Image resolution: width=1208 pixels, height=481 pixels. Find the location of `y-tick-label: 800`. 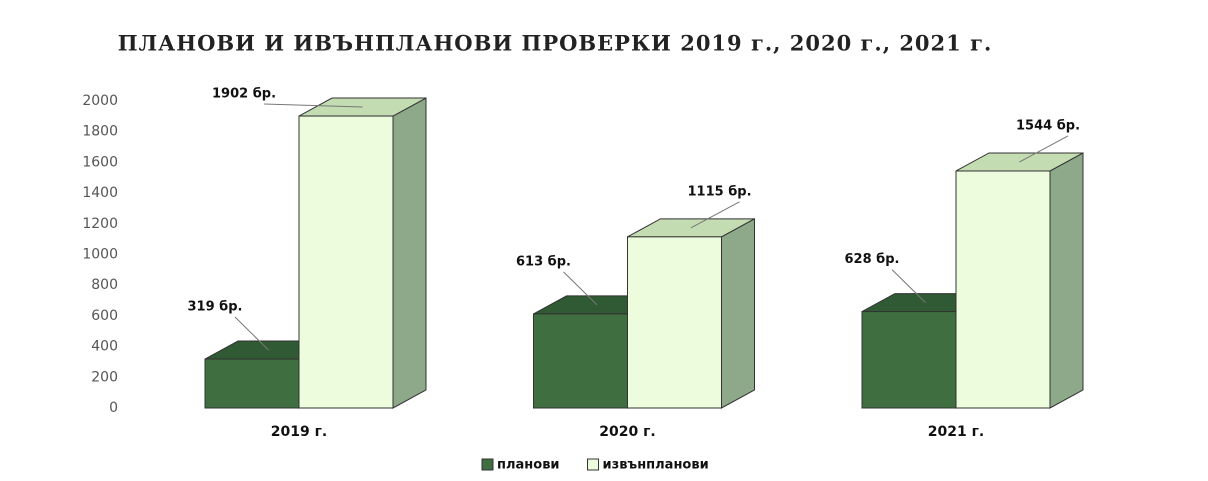

y-tick-label: 800 is located at coordinates (104, 285).